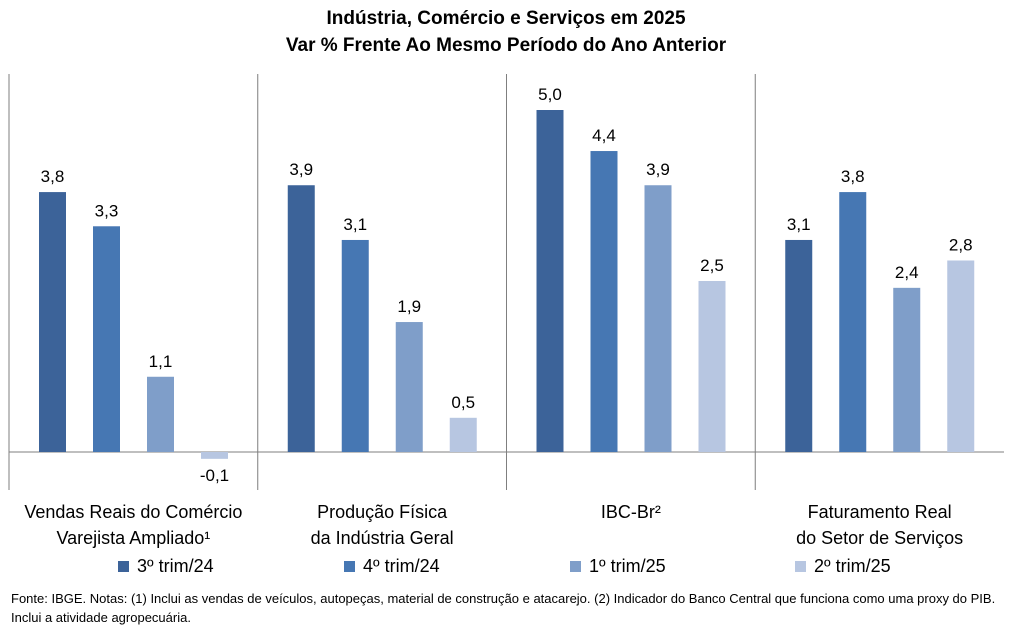  I want to click on legend-item: 2º trim/25, so click(843, 566).